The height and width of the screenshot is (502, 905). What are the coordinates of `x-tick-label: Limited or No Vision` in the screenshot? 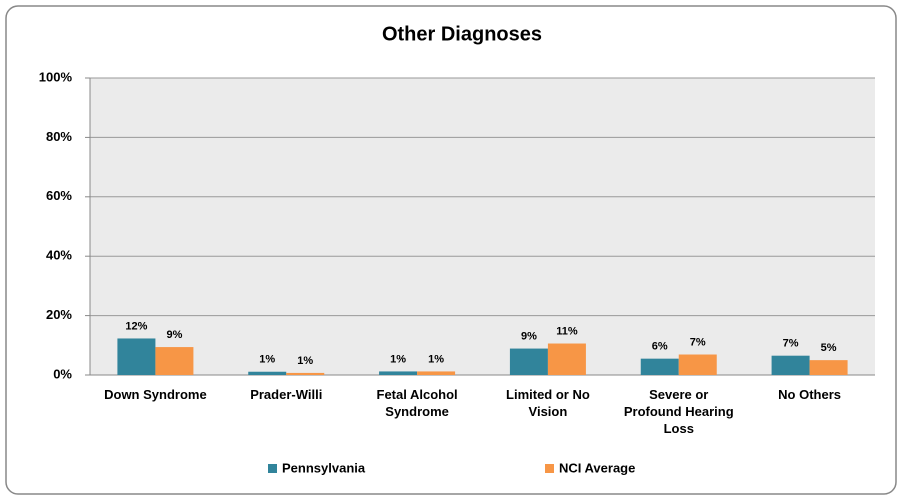 It's located at (548, 403).